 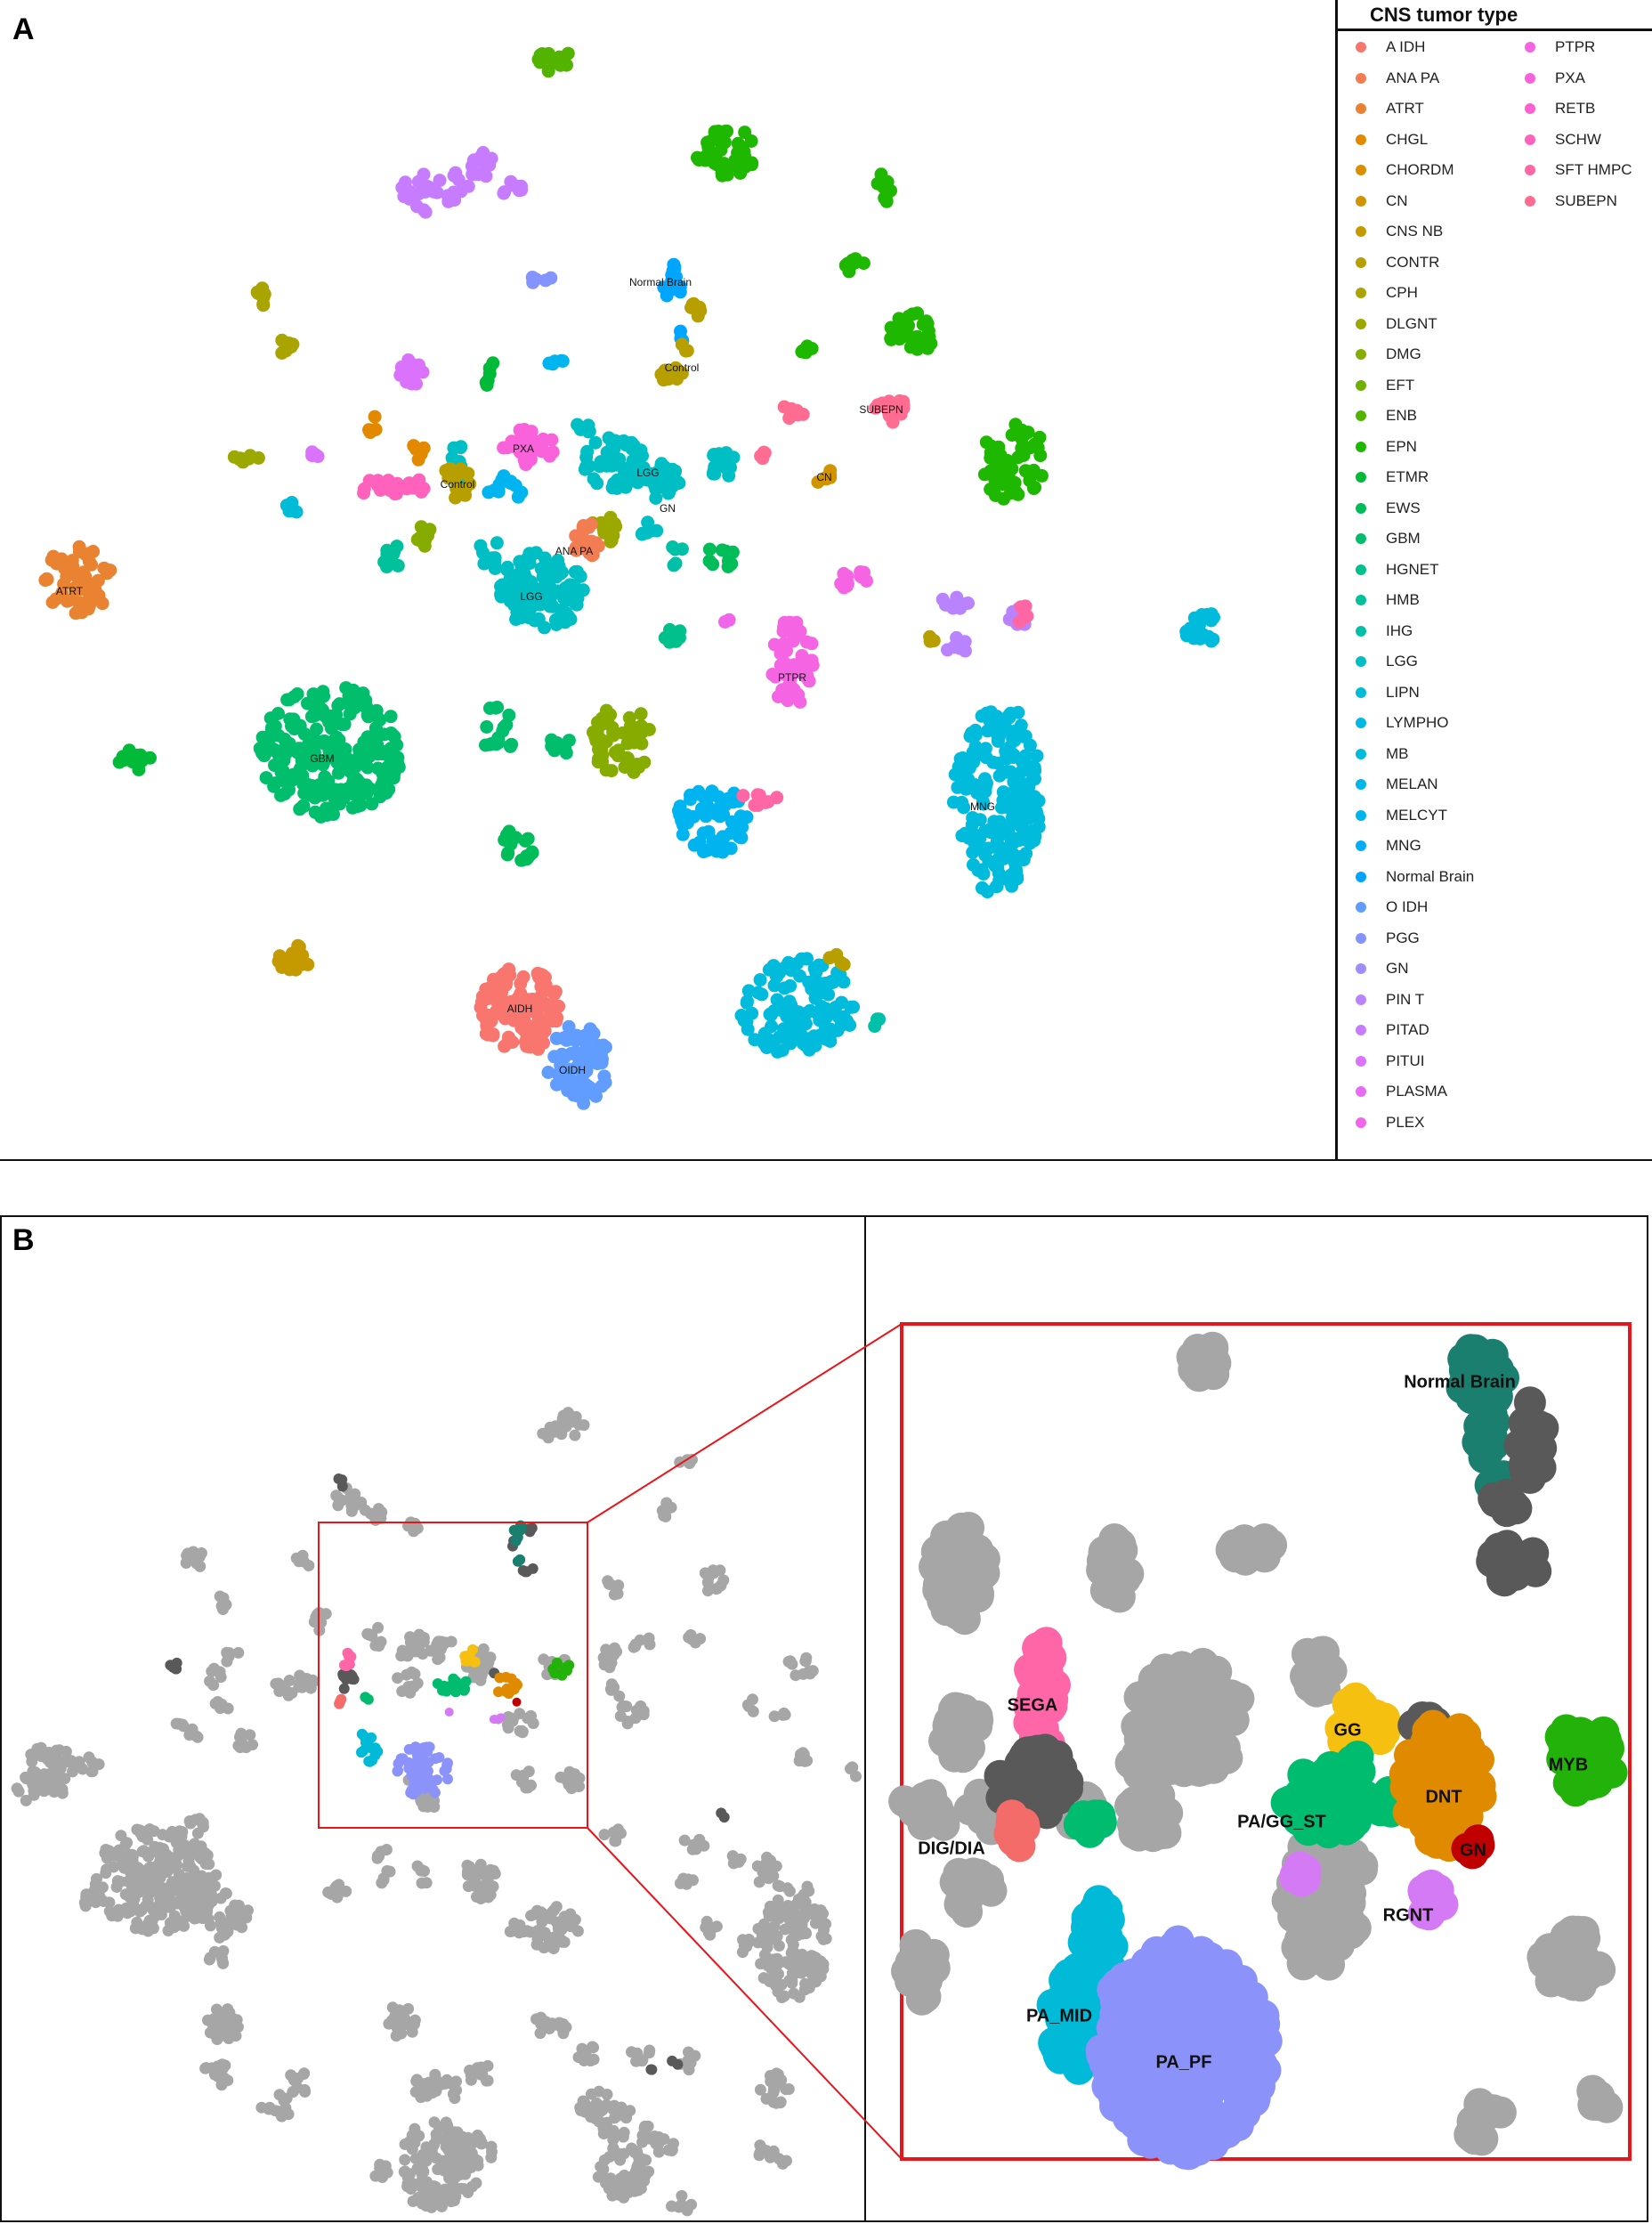 I want to click on legend-item: Normal Brain, so click(x=1406, y=878).